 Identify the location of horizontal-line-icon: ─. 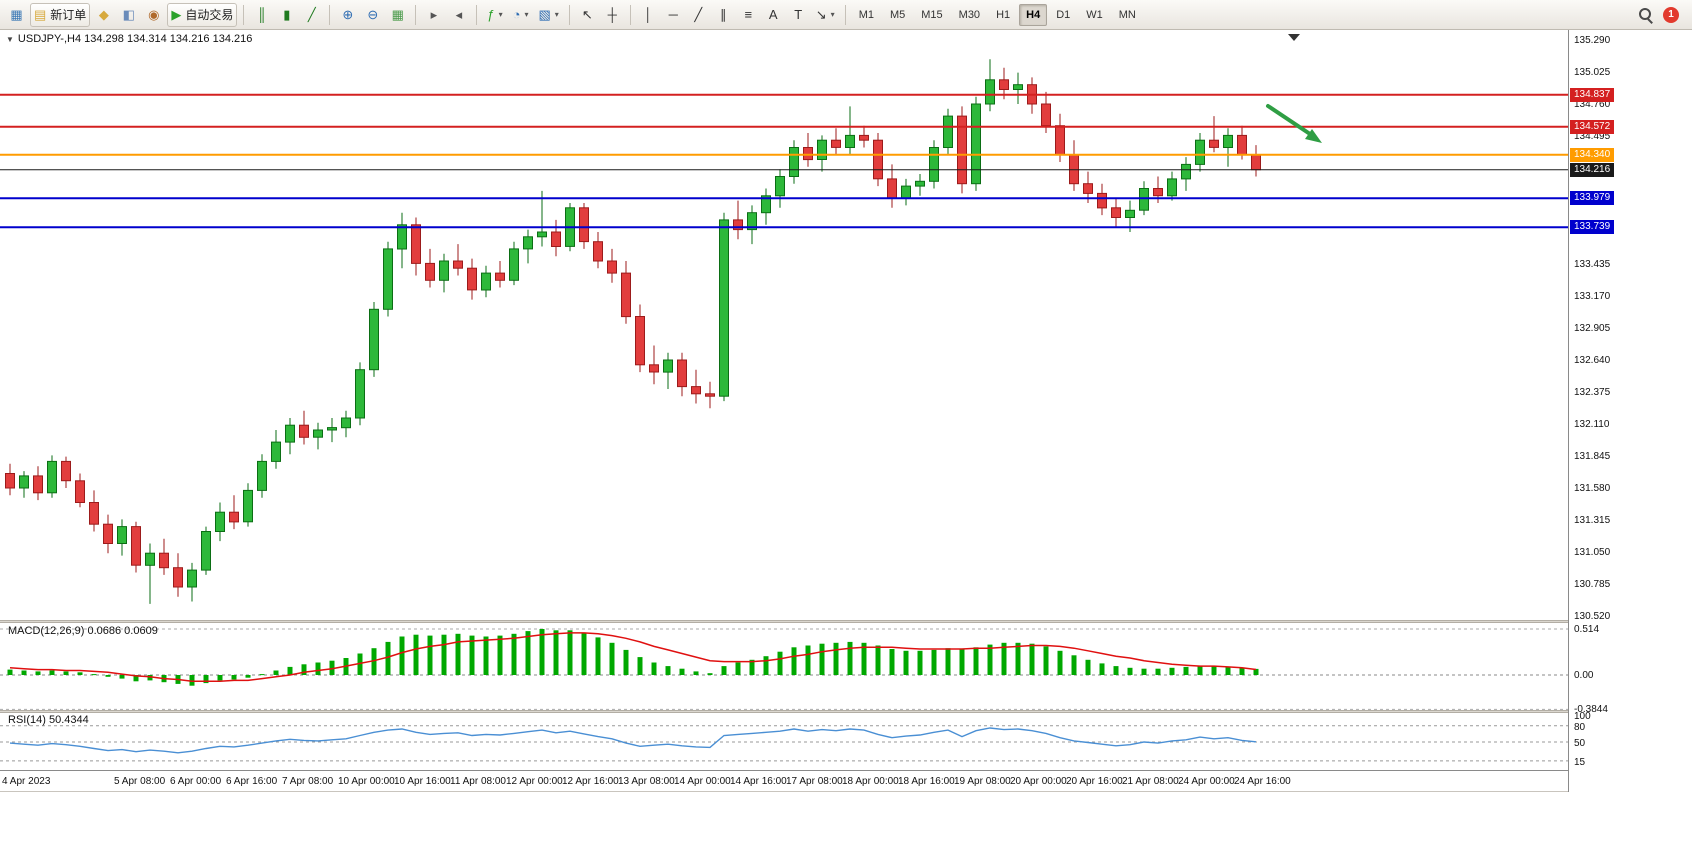
(673, 14).